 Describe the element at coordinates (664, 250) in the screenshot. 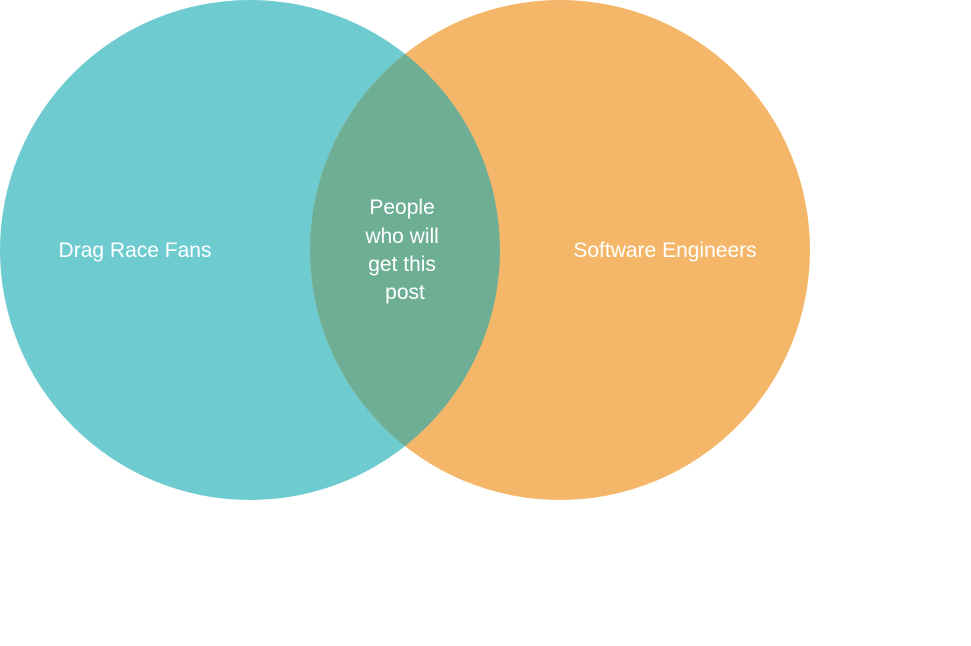

I see `software-engineers-label: Software Engineers` at that location.